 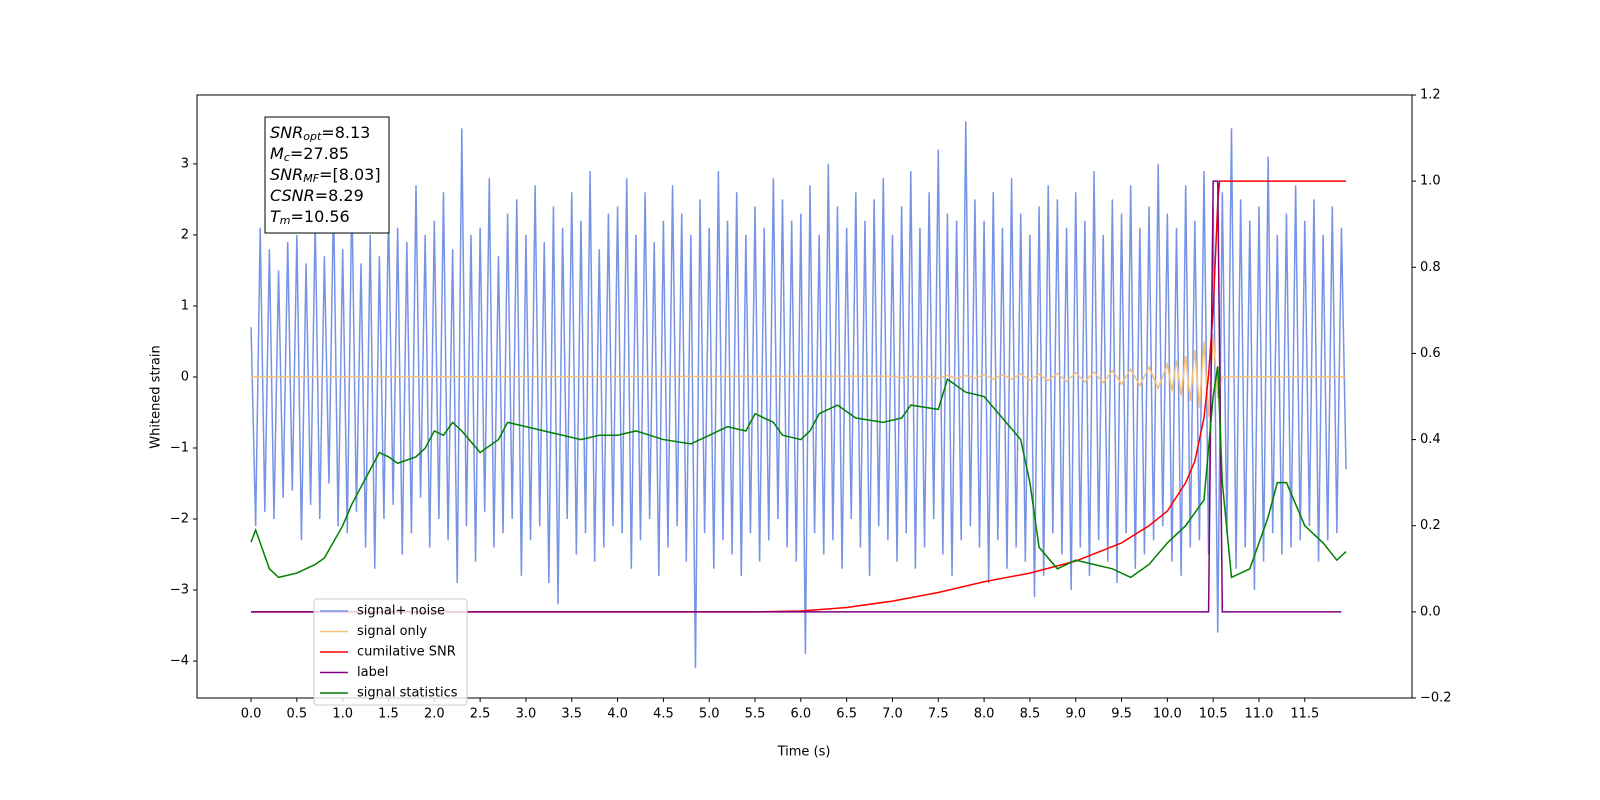 What do you see at coordinates (804, 752) in the screenshot?
I see `x-axis-label: Time (s)` at bounding box center [804, 752].